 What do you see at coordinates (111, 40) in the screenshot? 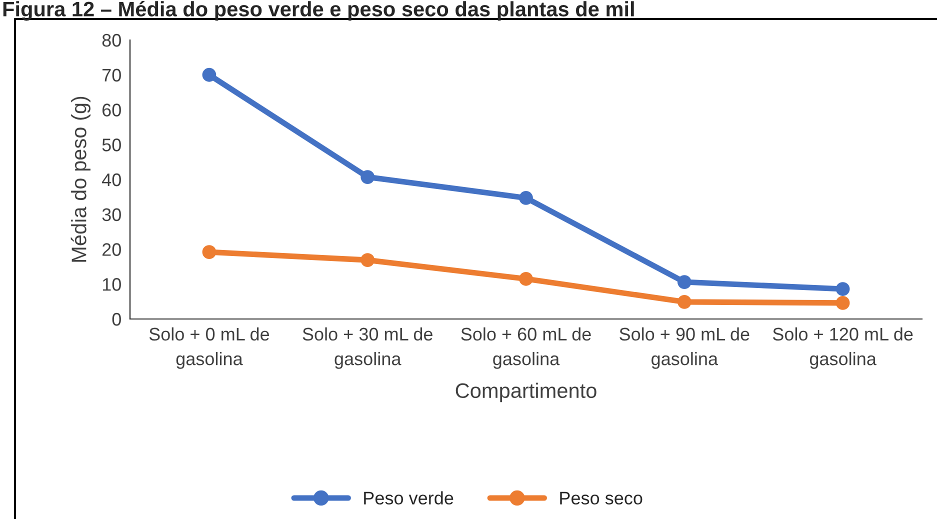
I see `y-tick-label: 80` at bounding box center [111, 40].